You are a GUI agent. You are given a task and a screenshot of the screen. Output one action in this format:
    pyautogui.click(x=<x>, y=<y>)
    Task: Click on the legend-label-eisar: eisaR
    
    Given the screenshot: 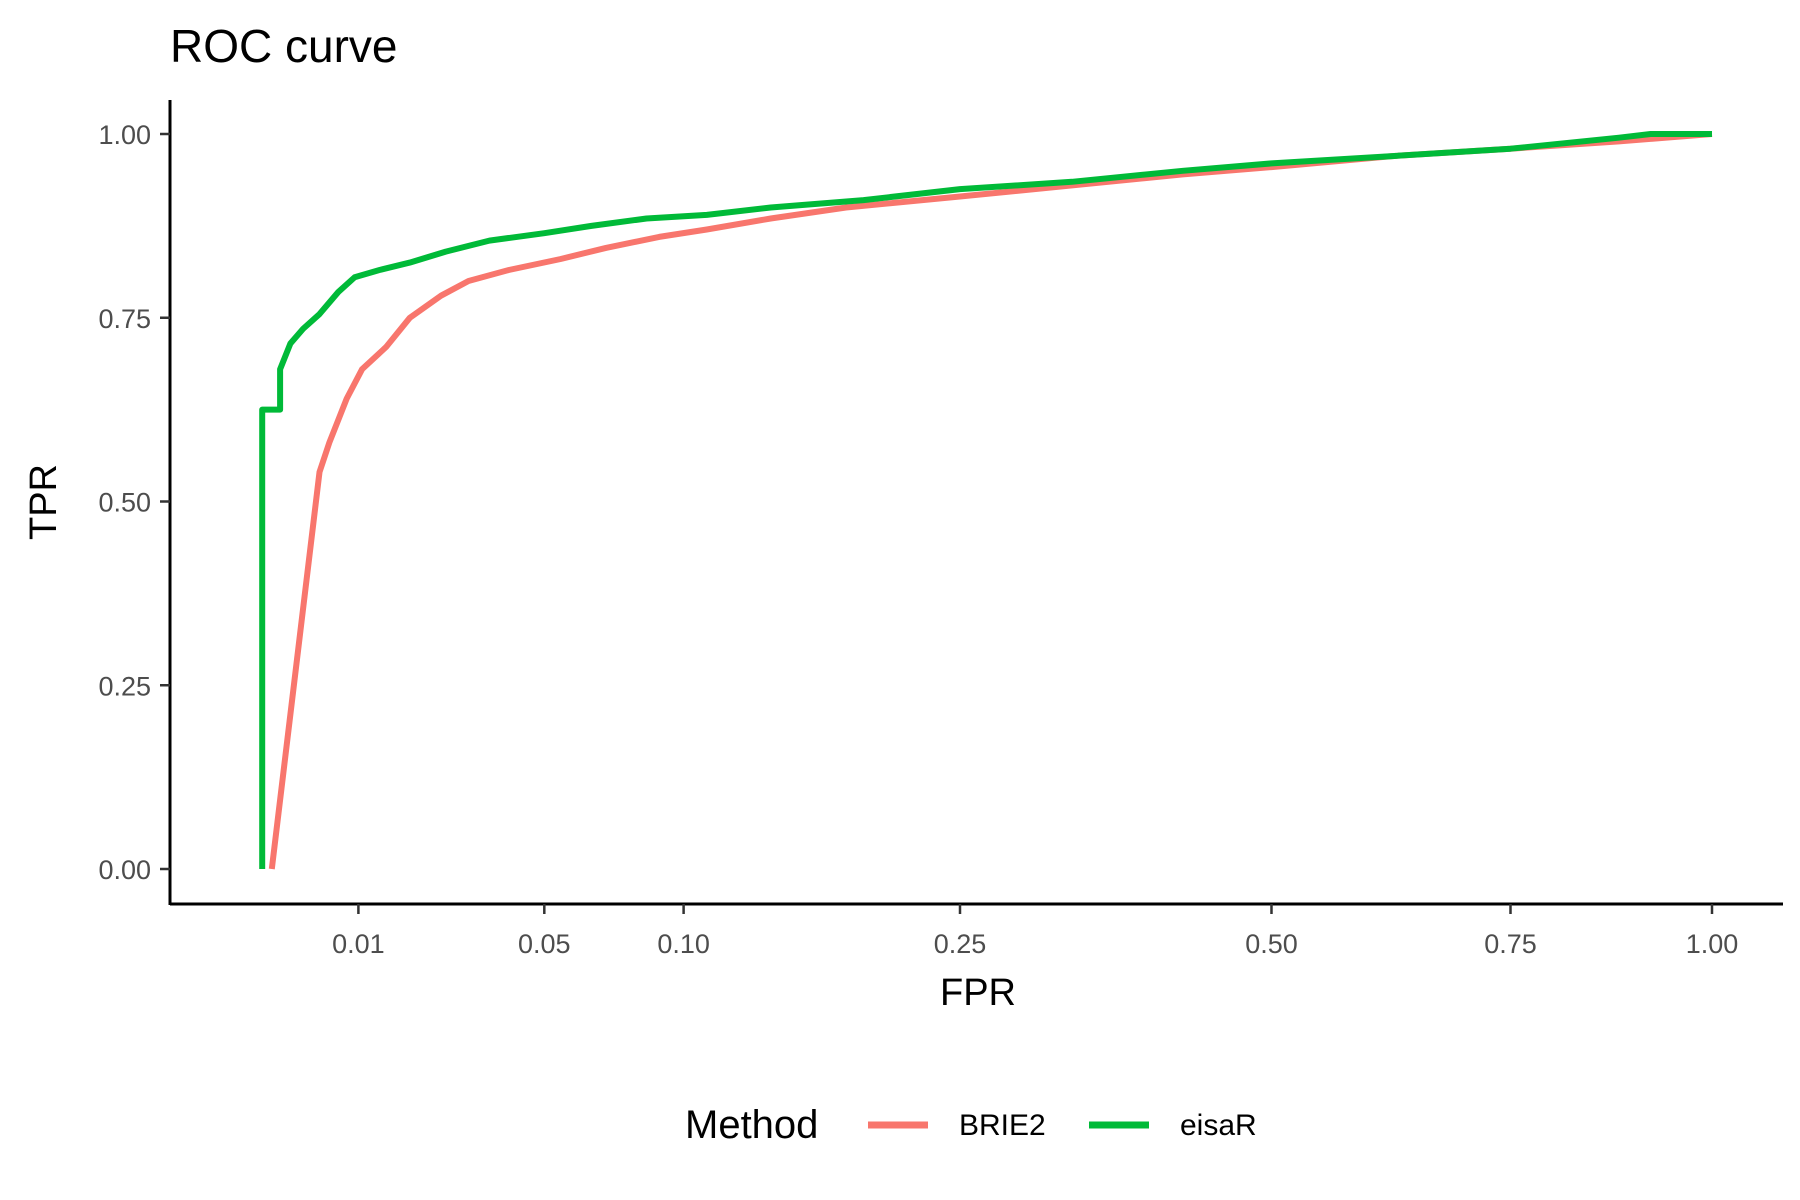 What is the action you would take?
    pyautogui.click(x=1218, y=1125)
    